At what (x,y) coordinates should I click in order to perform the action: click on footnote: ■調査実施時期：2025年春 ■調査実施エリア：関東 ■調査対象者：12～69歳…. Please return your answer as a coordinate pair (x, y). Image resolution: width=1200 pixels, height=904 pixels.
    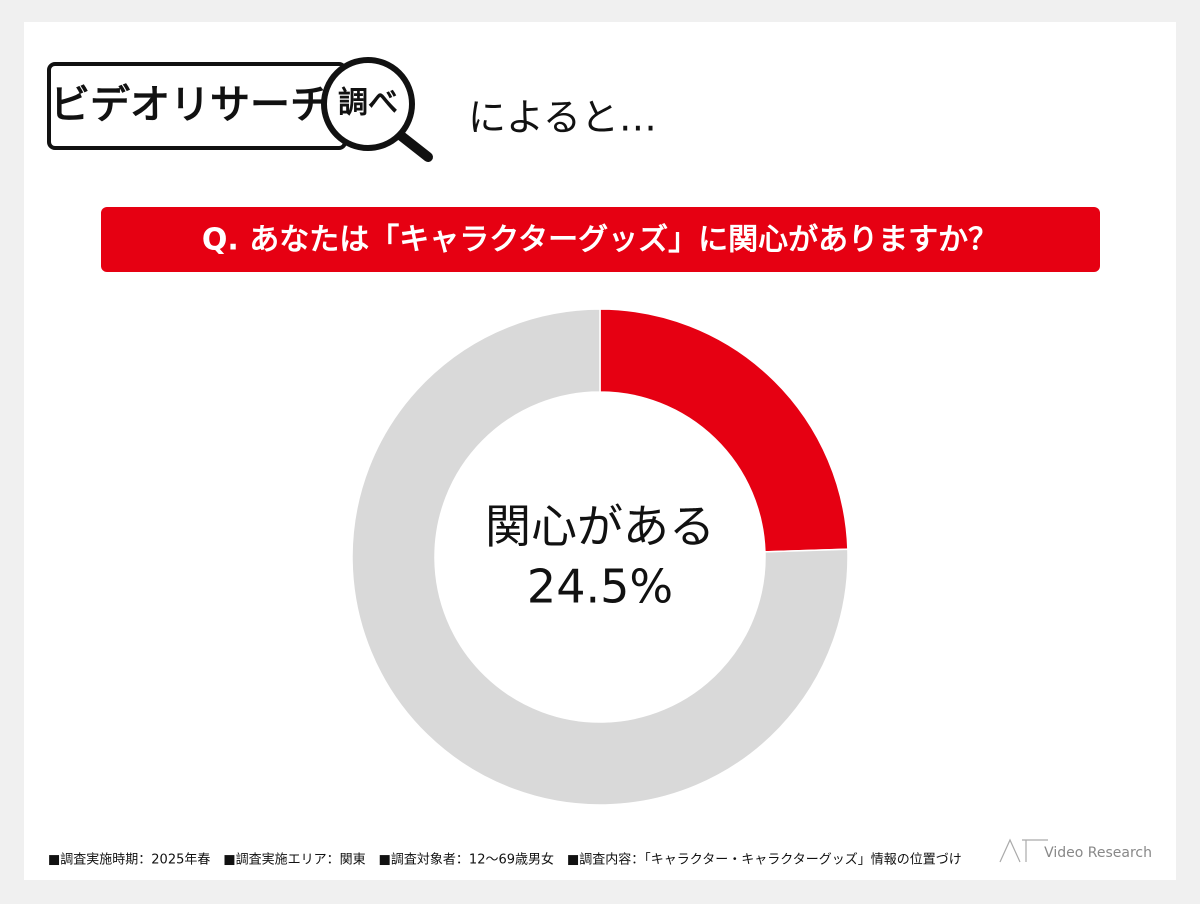
    Looking at the image, I should click on (505, 860).